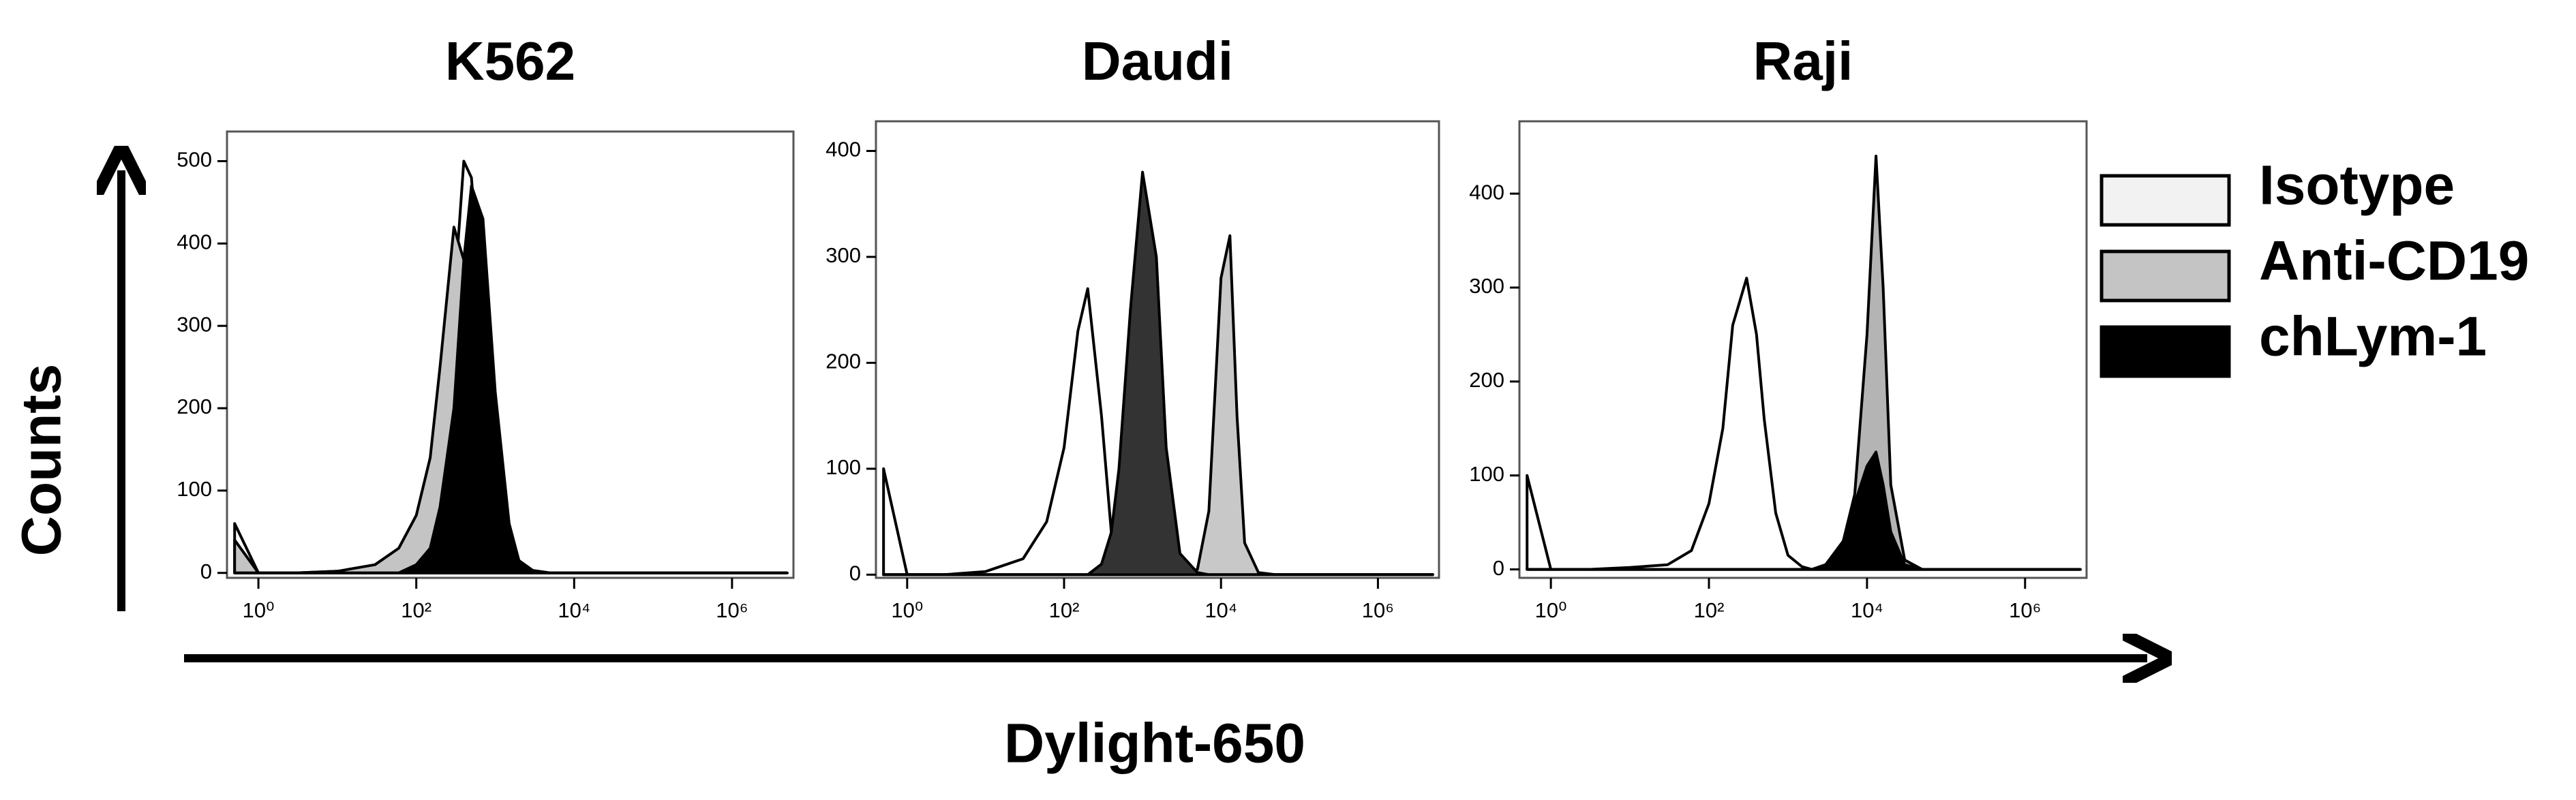  Describe the element at coordinates (1158, 61) in the screenshot. I see `chart-title: Daudi` at that location.